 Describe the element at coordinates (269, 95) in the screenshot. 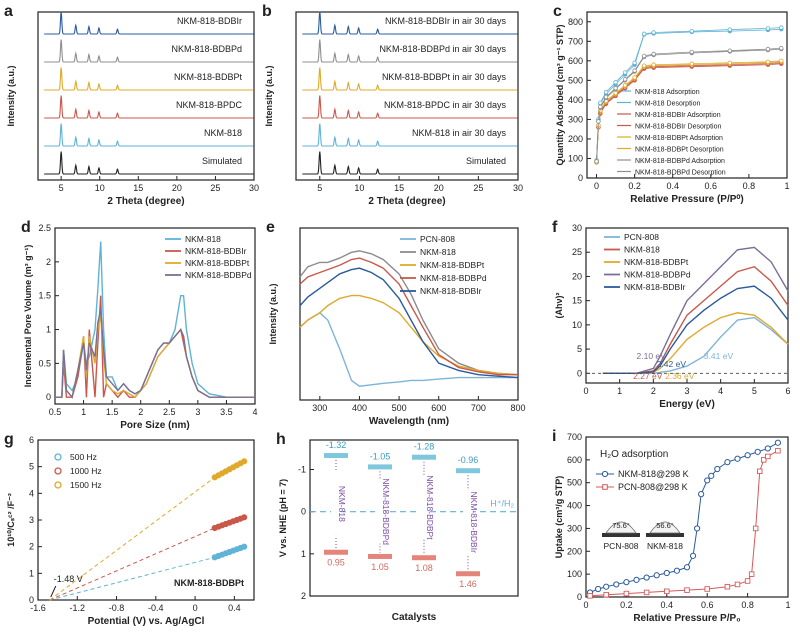

I see `y-axis-label: Intensity (a.u.)` at that location.